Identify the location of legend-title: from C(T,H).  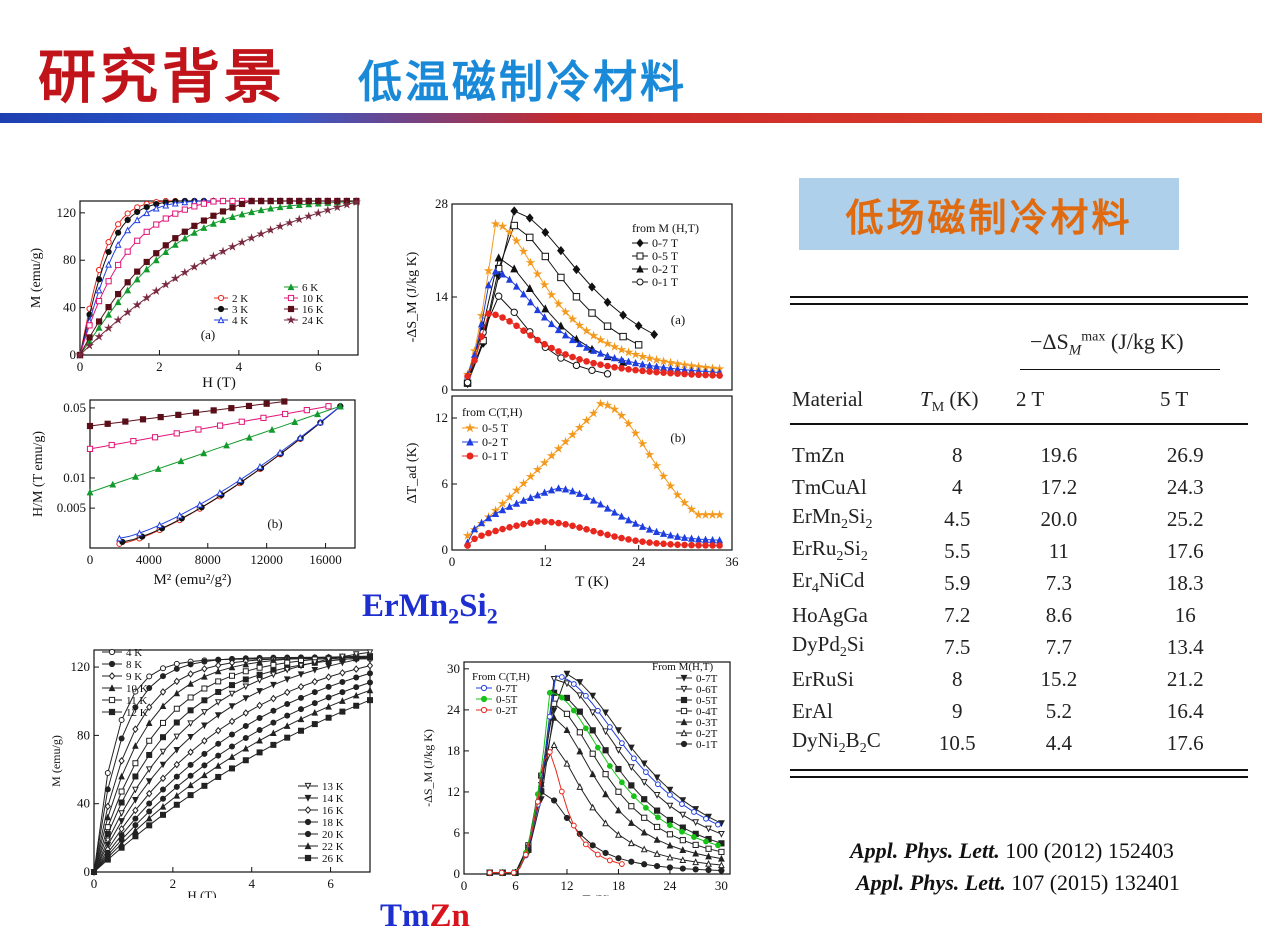
(492, 412).